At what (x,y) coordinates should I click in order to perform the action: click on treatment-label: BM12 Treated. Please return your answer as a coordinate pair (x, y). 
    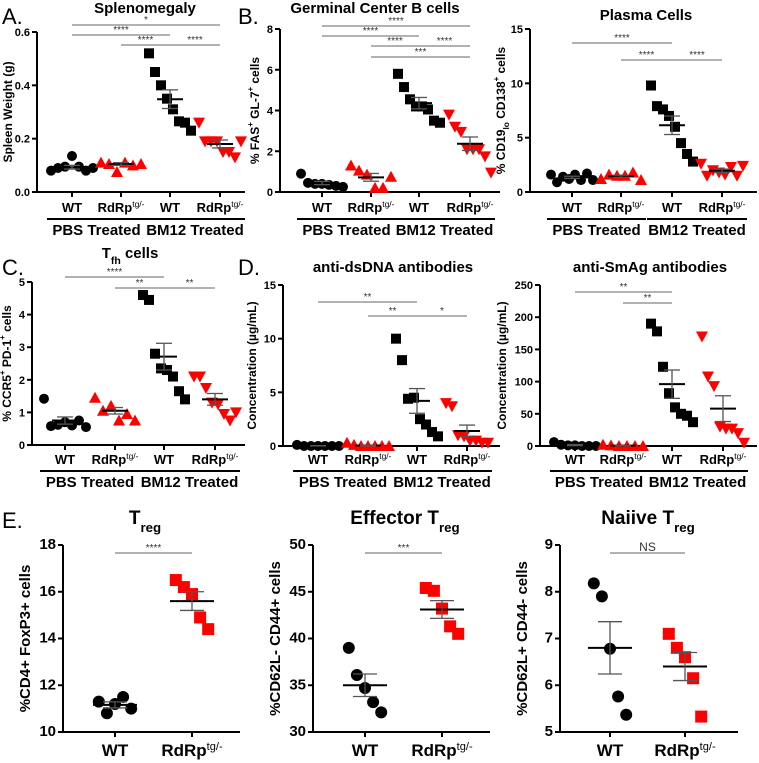
    Looking at the image, I should click on (442, 482).